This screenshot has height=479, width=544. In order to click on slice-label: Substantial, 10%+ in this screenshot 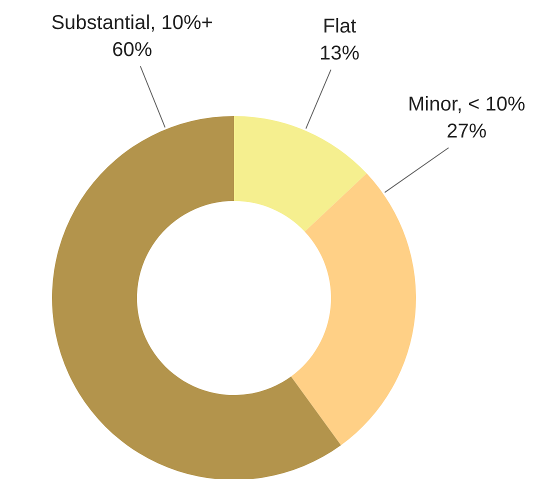, I will do `click(132, 23)`.